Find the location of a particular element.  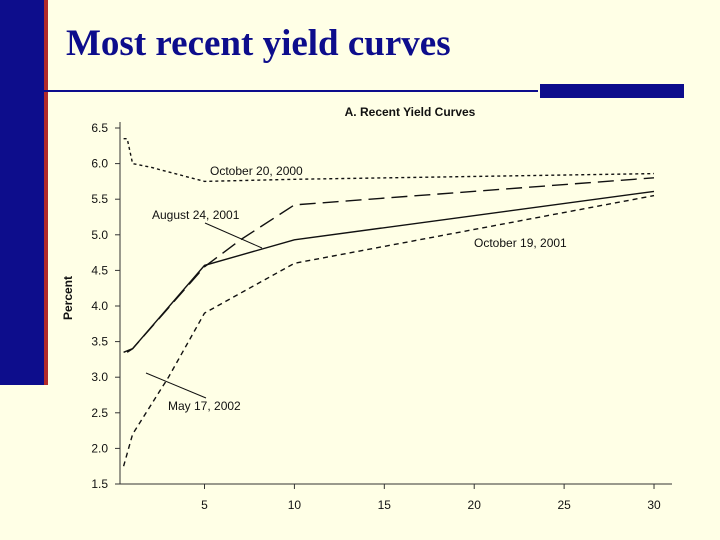

series-annotation-1: August 24, 2001 is located at coordinates (196, 215).